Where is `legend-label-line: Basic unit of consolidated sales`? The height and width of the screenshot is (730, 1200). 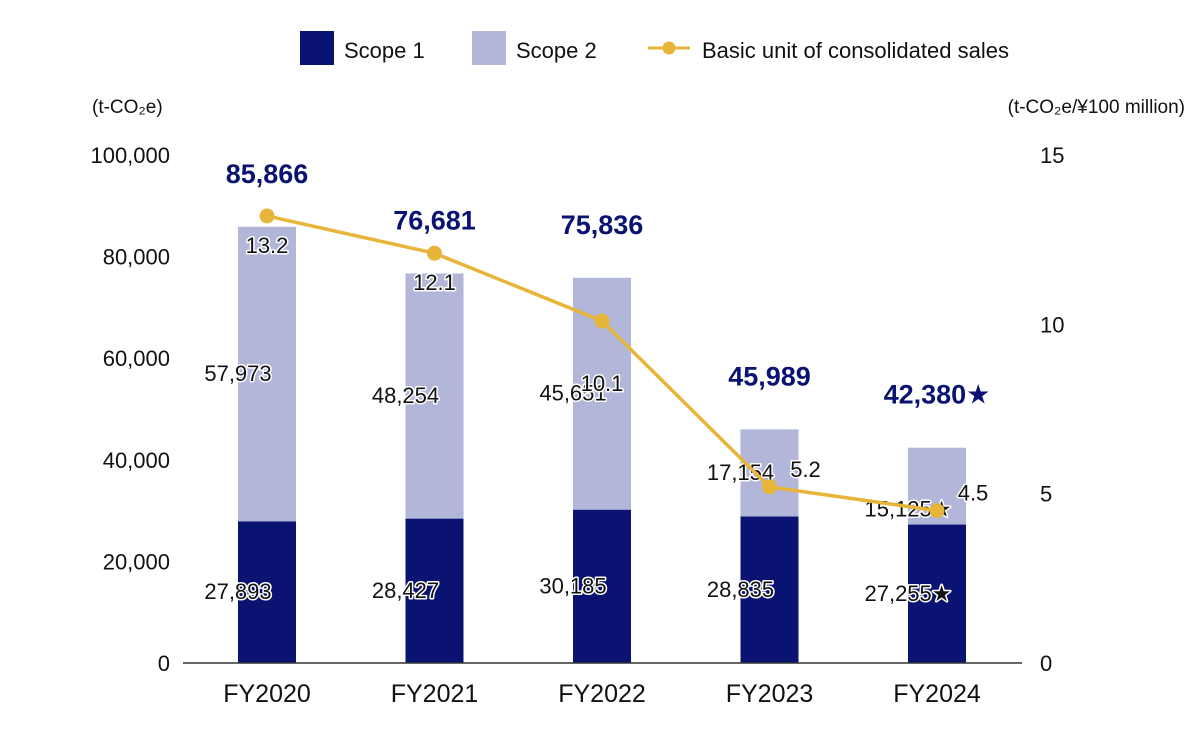
legend-label-line: Basic unit of consolidated sales is located at coordinates (855, 50).